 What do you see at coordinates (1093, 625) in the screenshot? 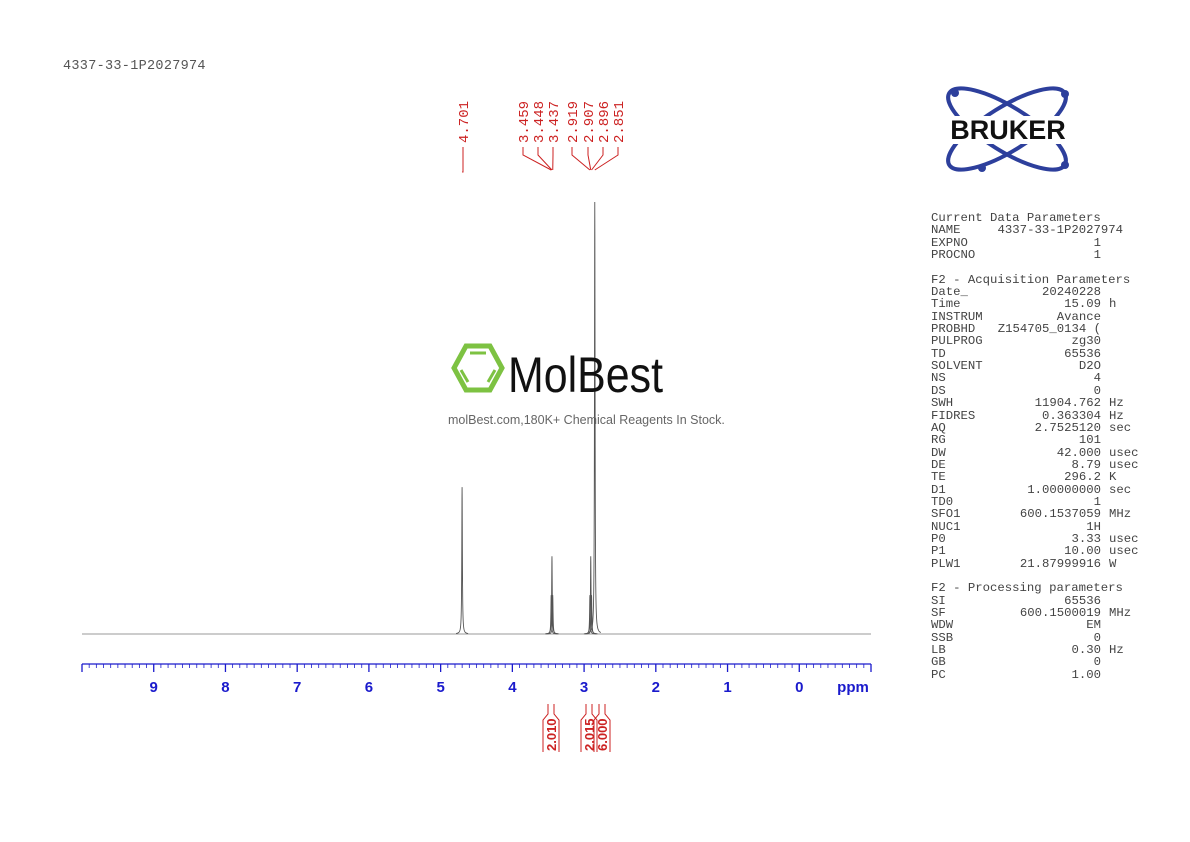
I see `param-value: EM` at bounding box center [1093, 625].